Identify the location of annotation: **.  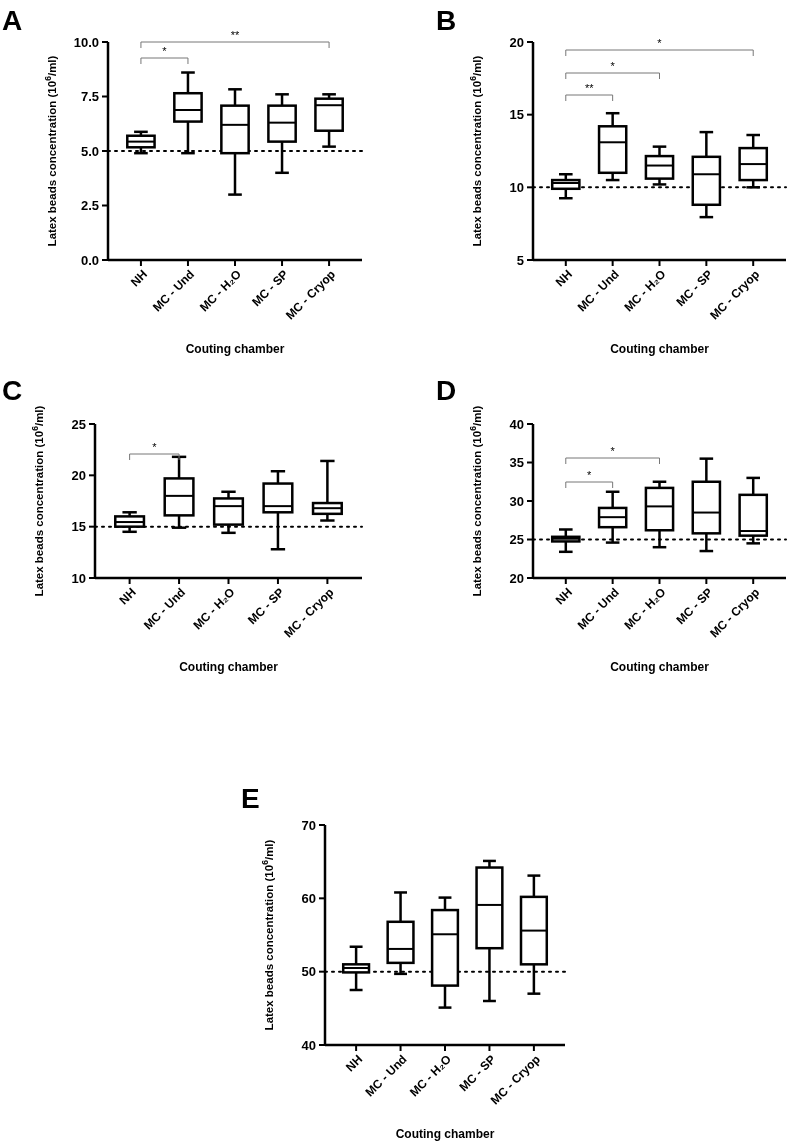
(589, 88).